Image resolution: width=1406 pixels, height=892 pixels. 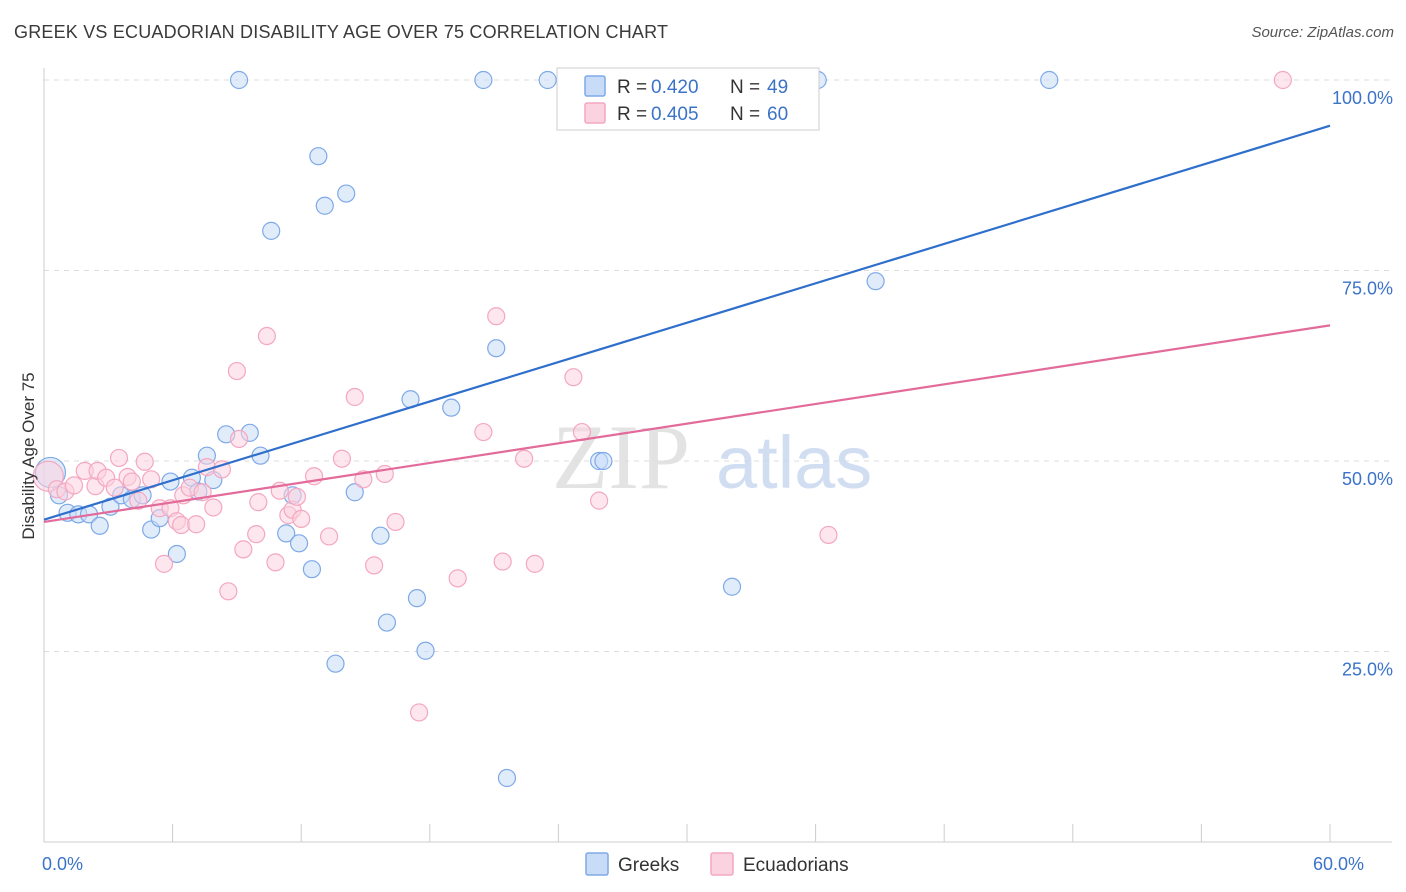 I want to click on bottom-legend-ecuadorians: Ecuadorians, so click(x=796, y=865).